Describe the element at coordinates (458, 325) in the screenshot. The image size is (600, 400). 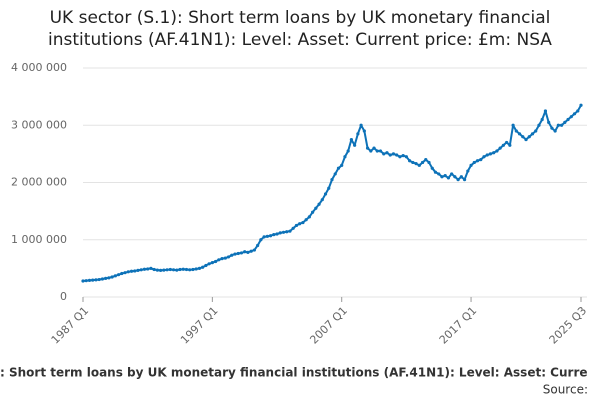
I see `x-tick-label: 2017 Q1` at that location.